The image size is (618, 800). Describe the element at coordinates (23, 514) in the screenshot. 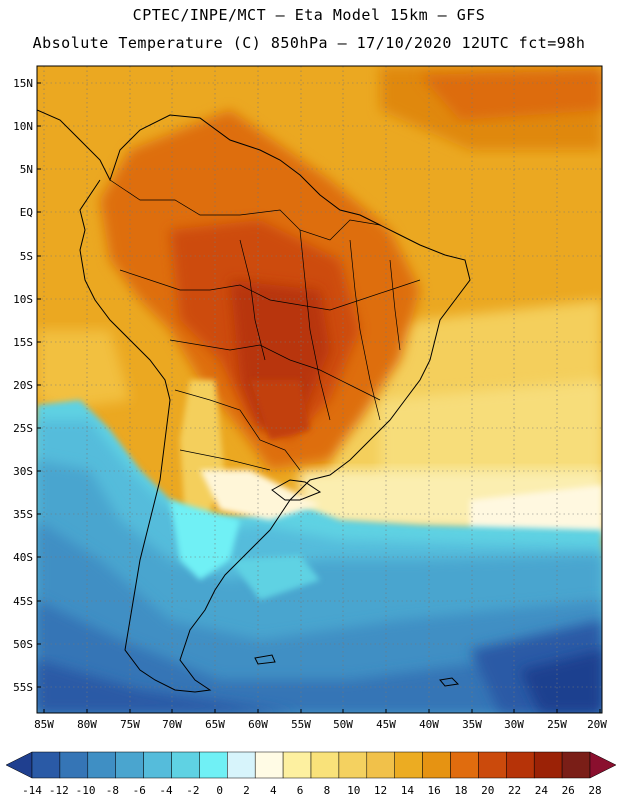

I see `lat-label: 35S` at that location.